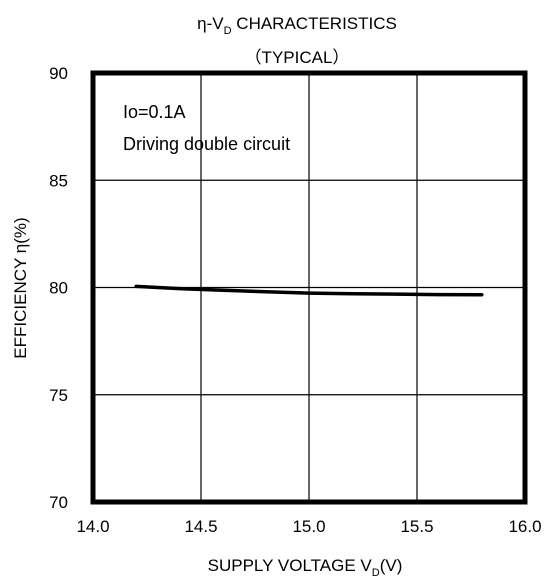 The height and width of the screenshot is (581, 544). What do you see at coordinates (297, 57) in the screenshot?
I see `chart-title-line2: （TYPICAL）` at bounding box center [297, 57].